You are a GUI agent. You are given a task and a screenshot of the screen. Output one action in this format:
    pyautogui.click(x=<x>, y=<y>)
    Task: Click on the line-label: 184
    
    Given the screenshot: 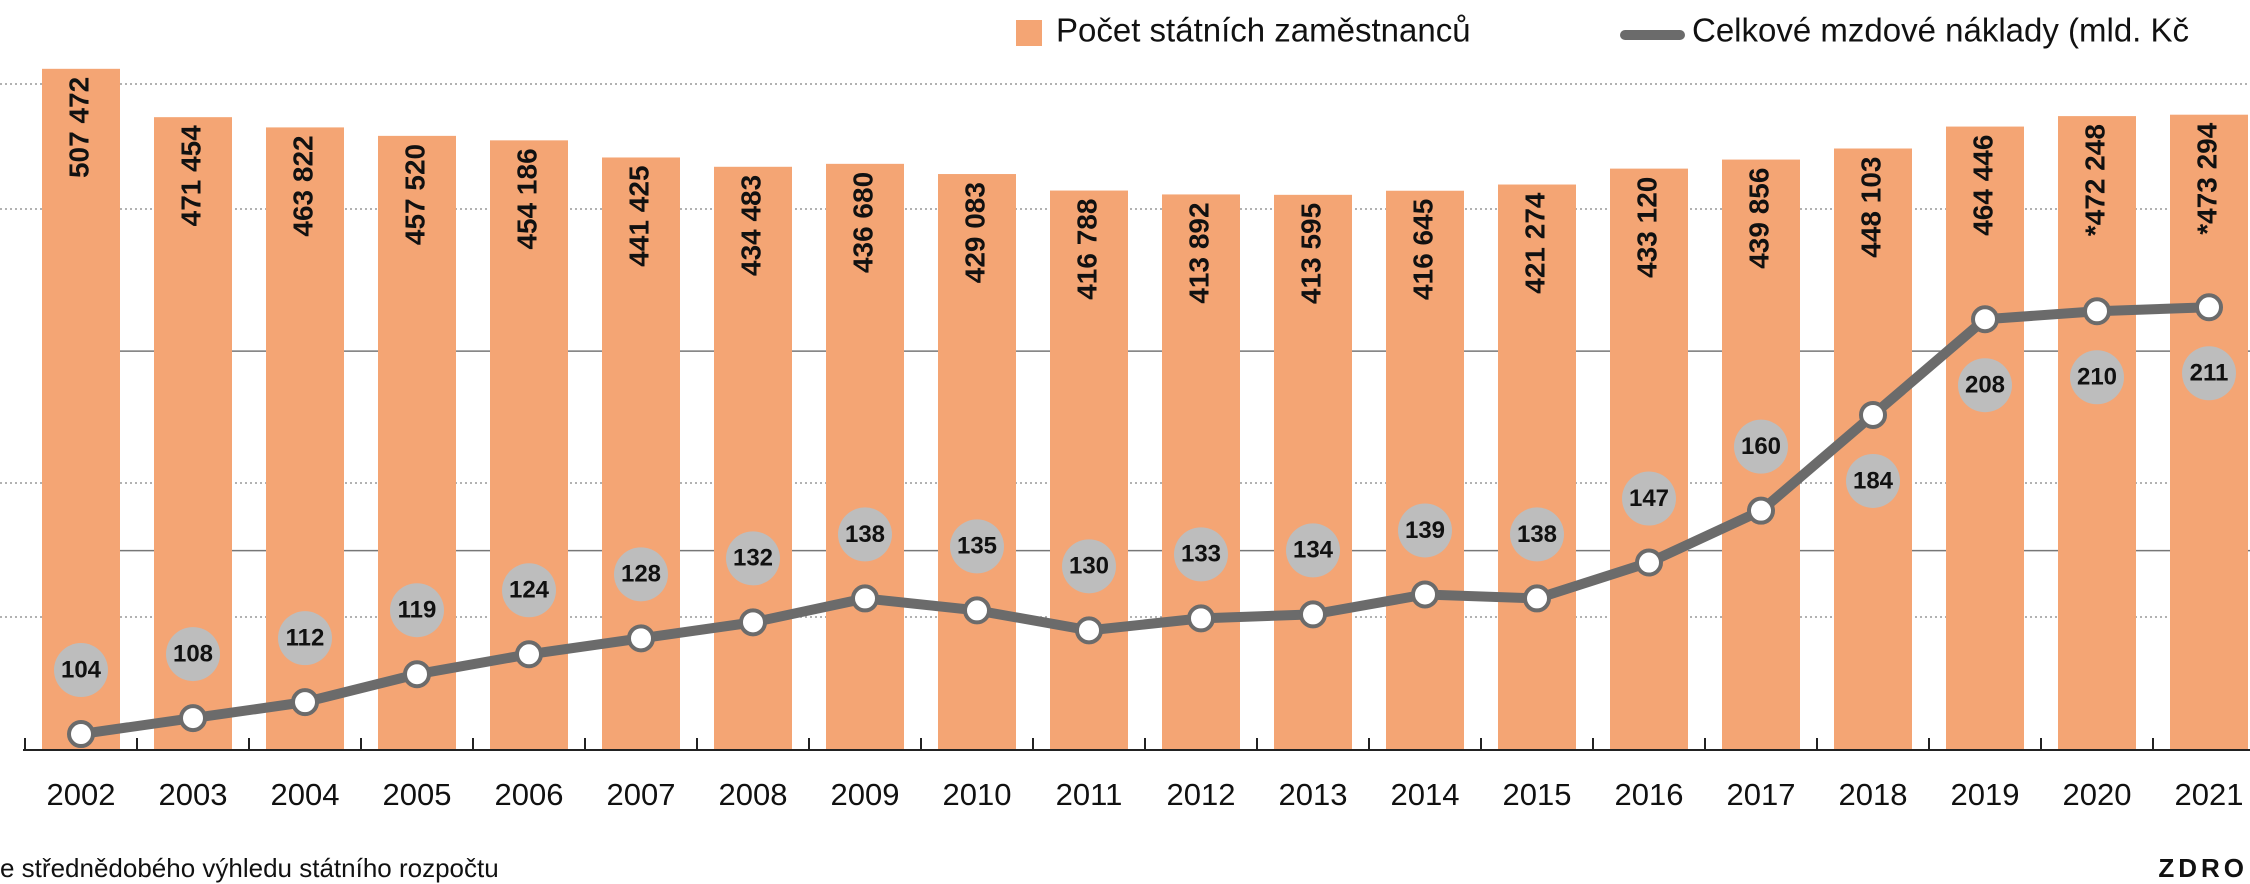 What is the action you would take?
    pyautogui.click(x=1873, y=480)
    